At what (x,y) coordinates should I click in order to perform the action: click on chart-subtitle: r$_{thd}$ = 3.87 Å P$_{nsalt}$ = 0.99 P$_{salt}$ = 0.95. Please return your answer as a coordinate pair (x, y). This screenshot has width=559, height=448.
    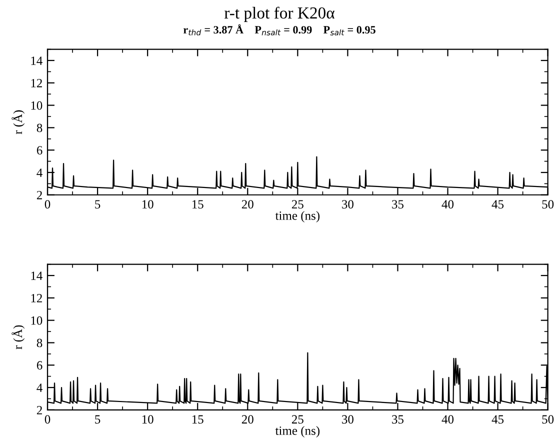
    Looking at the image, I should click on (279, 30).